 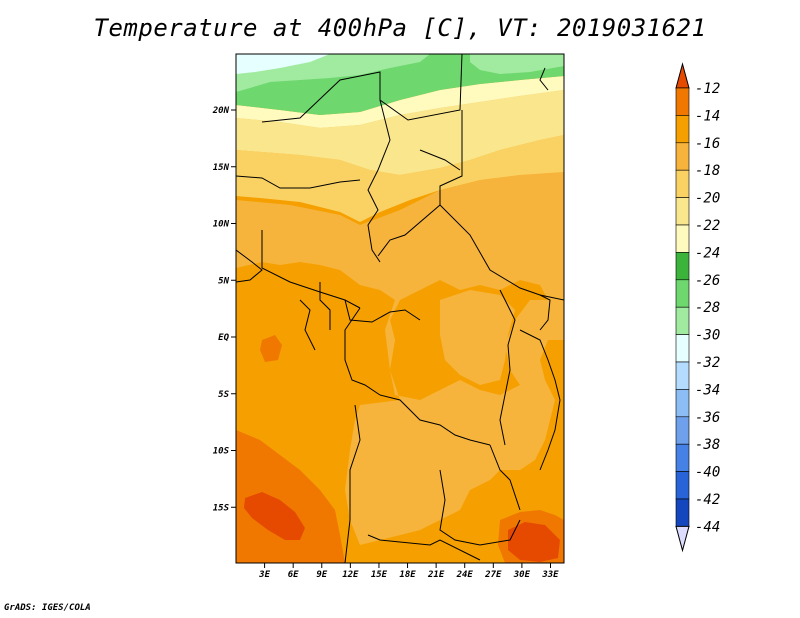 What do you see at coordinates (707, 144) in the screenshot?
I see `colorbar-label: -16` at bounding box center [707, 144].